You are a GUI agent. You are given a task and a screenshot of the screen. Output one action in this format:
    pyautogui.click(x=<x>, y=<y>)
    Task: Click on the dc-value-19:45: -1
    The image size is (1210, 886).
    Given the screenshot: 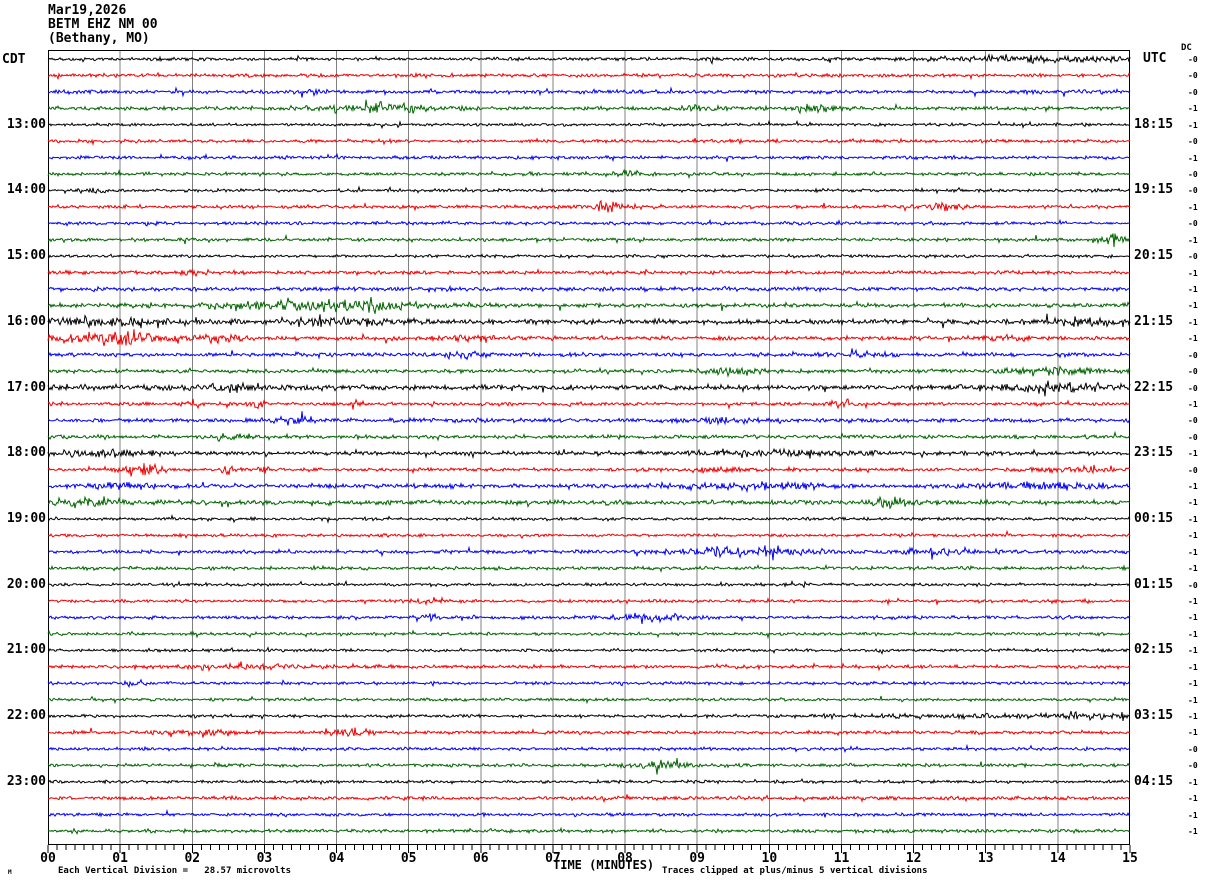 What is the action you would take?
    pyautogui.click(x=1193, y=569)
    